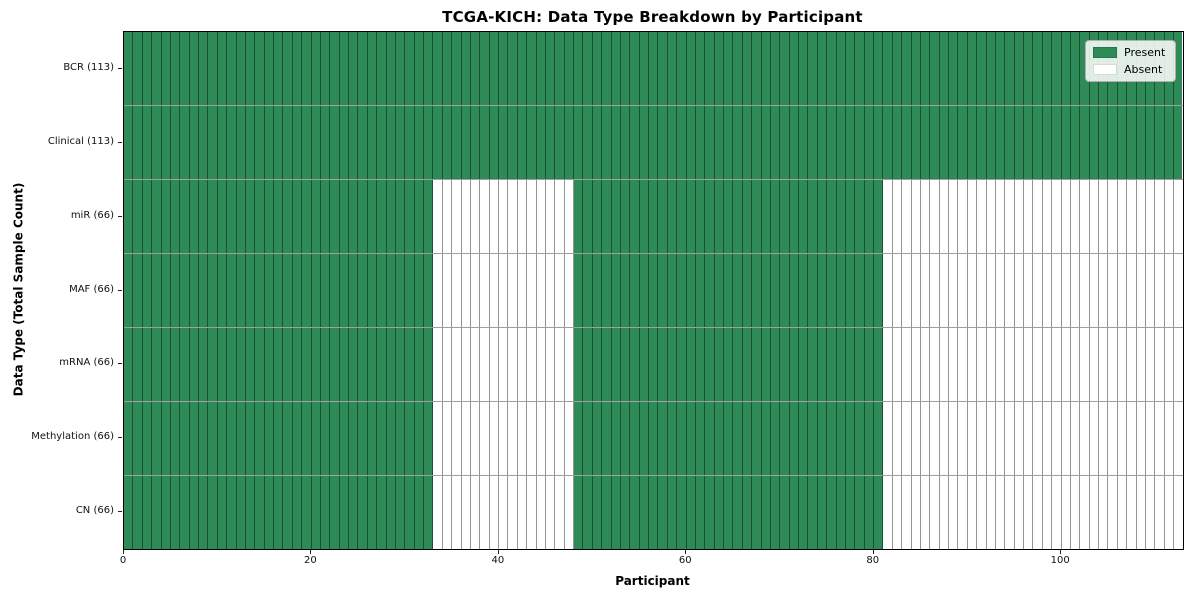  I want to click on legend-label-absent: Absent, so click(1143, 69).